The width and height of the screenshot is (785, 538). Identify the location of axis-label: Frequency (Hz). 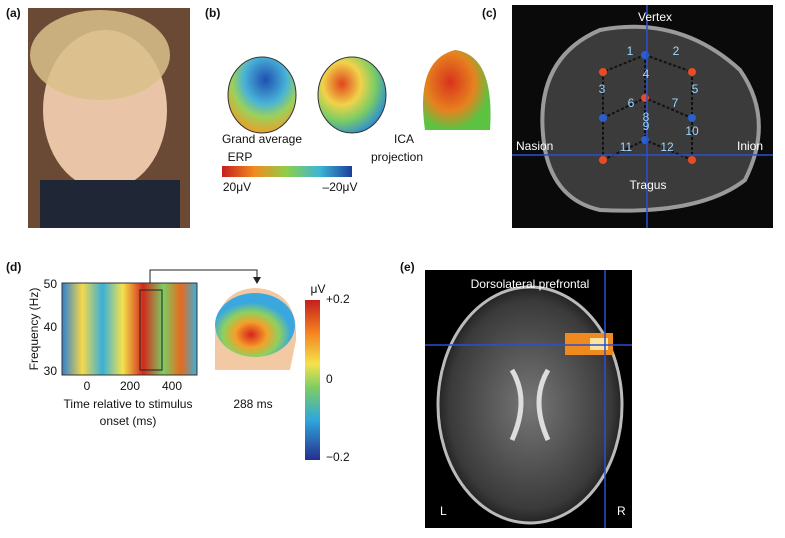
(34, 329).